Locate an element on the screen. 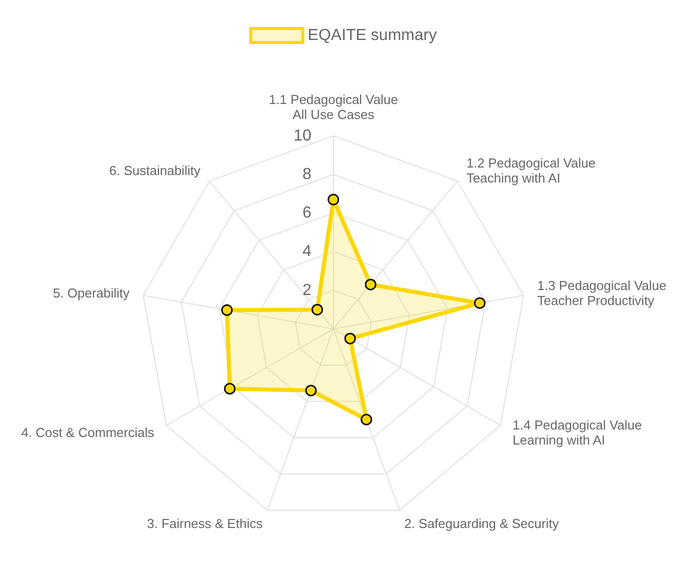 The height and width of the screenshot is (569, 686). y-tick-label: 10 is located at coordinates (303, 135).